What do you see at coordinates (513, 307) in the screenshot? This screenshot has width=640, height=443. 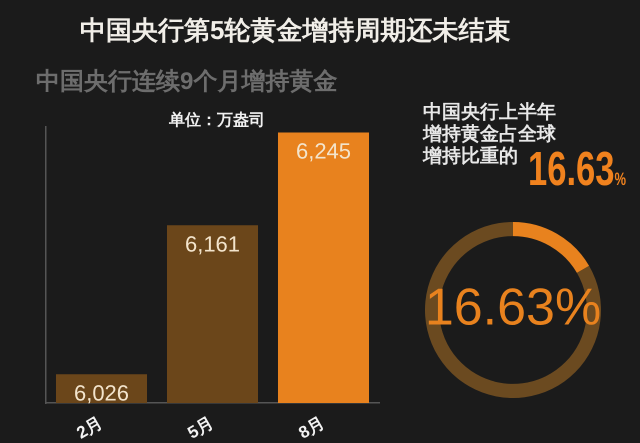 I see `data-label: 16.63%` at bounding box center [513, 307].